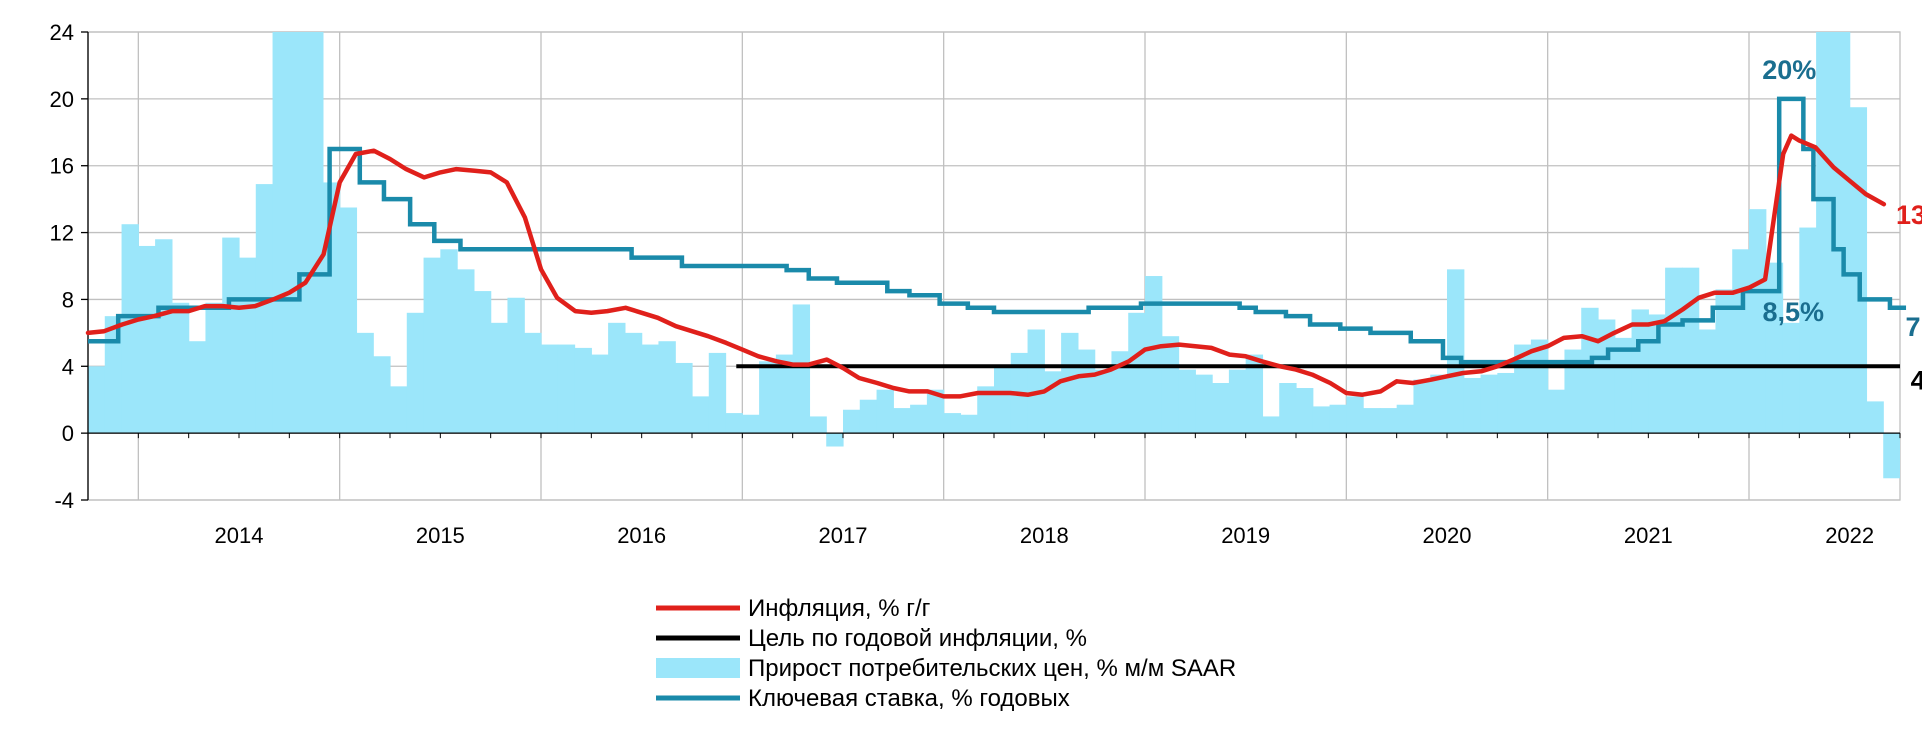 Image resolution: width=1922 pixels, height=747 pixels. What do you see at coordinates (843, 535) in the screenshot?
I see `x-tick-label: 2017` at bounding box center [843, 535].